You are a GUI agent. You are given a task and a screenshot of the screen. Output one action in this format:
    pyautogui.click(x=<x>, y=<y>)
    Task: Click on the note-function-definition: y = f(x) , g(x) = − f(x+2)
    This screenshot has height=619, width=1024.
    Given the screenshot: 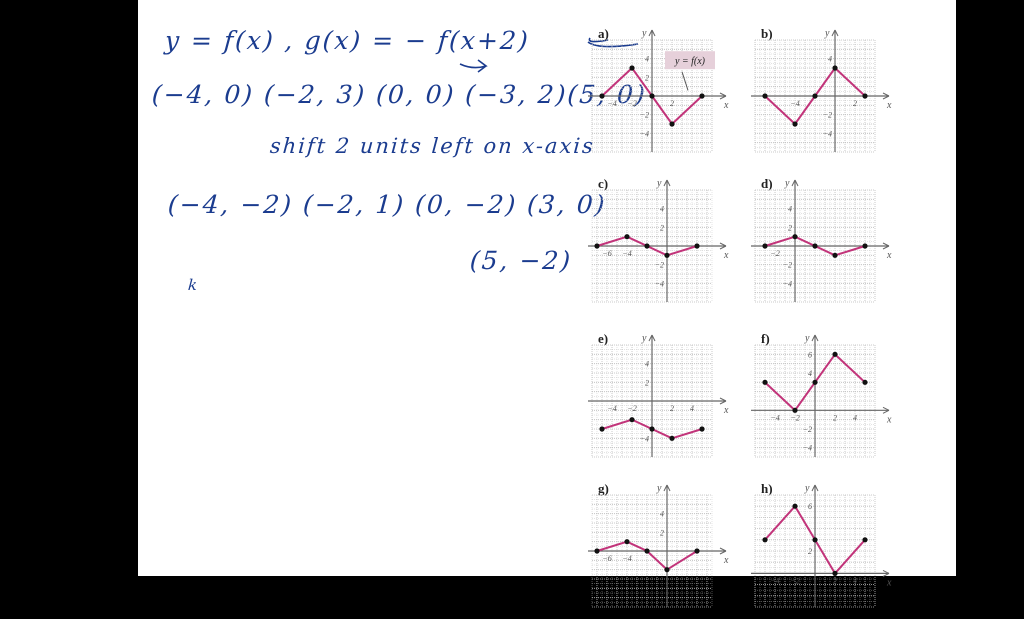 What is the action you would take?
    pyautogui.click(x=347, y=40)
    